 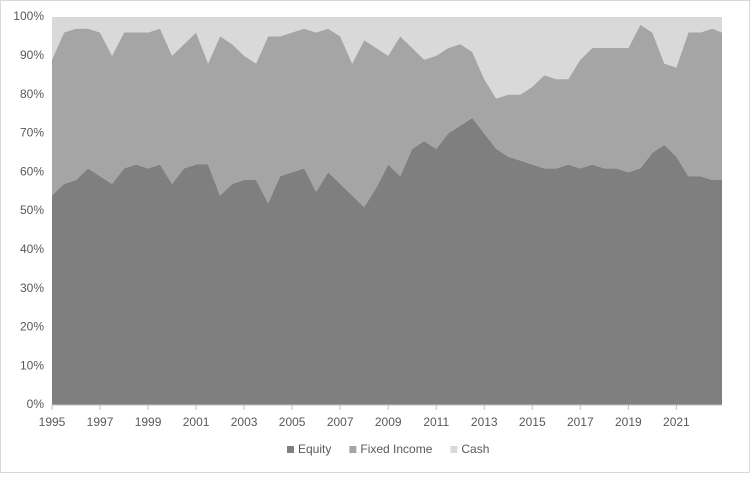 What do you see at coordinates (32, 133) in the screenshot?
I see `y-tick-label: 70%` at bounding box center [32, 133].